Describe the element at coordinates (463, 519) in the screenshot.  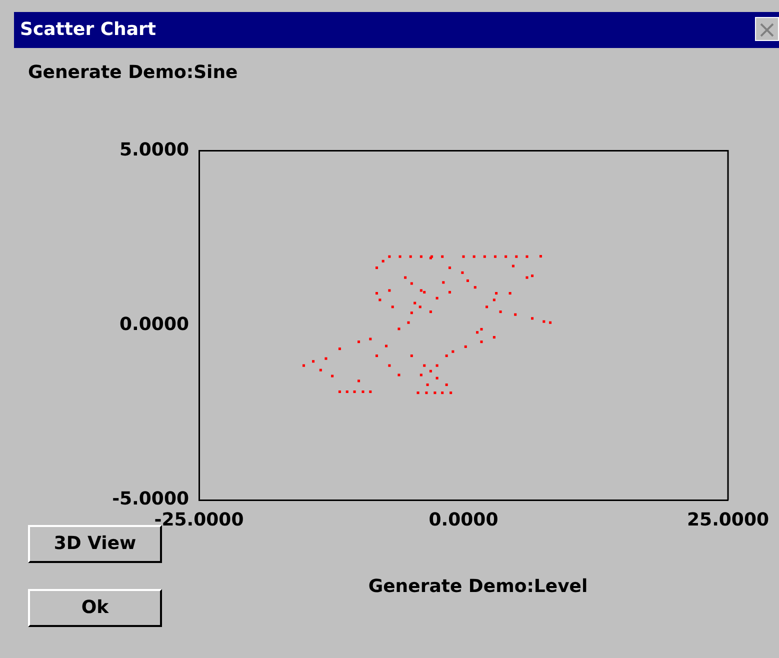
I see `x-tick-label: 0.0000` at that location.